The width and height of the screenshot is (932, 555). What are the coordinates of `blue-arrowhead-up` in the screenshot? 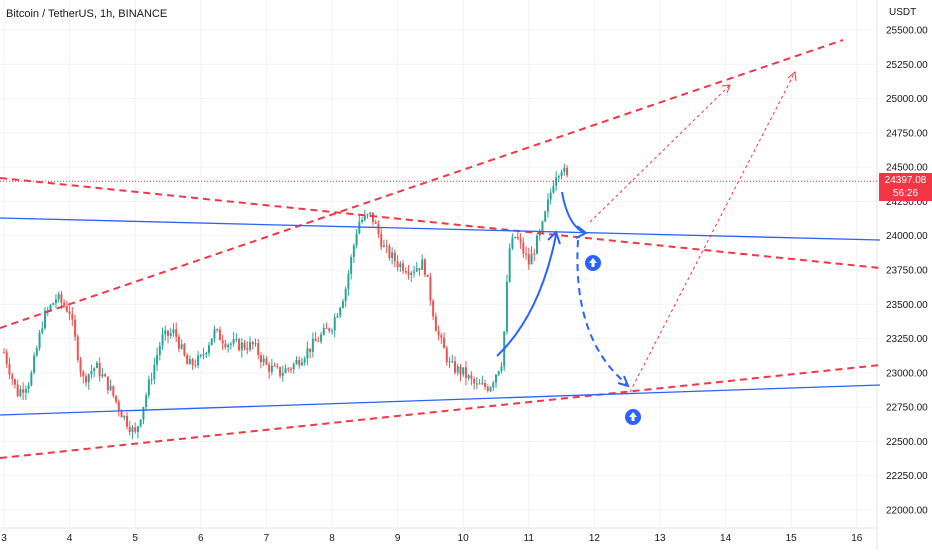 It's located at (554, 237).